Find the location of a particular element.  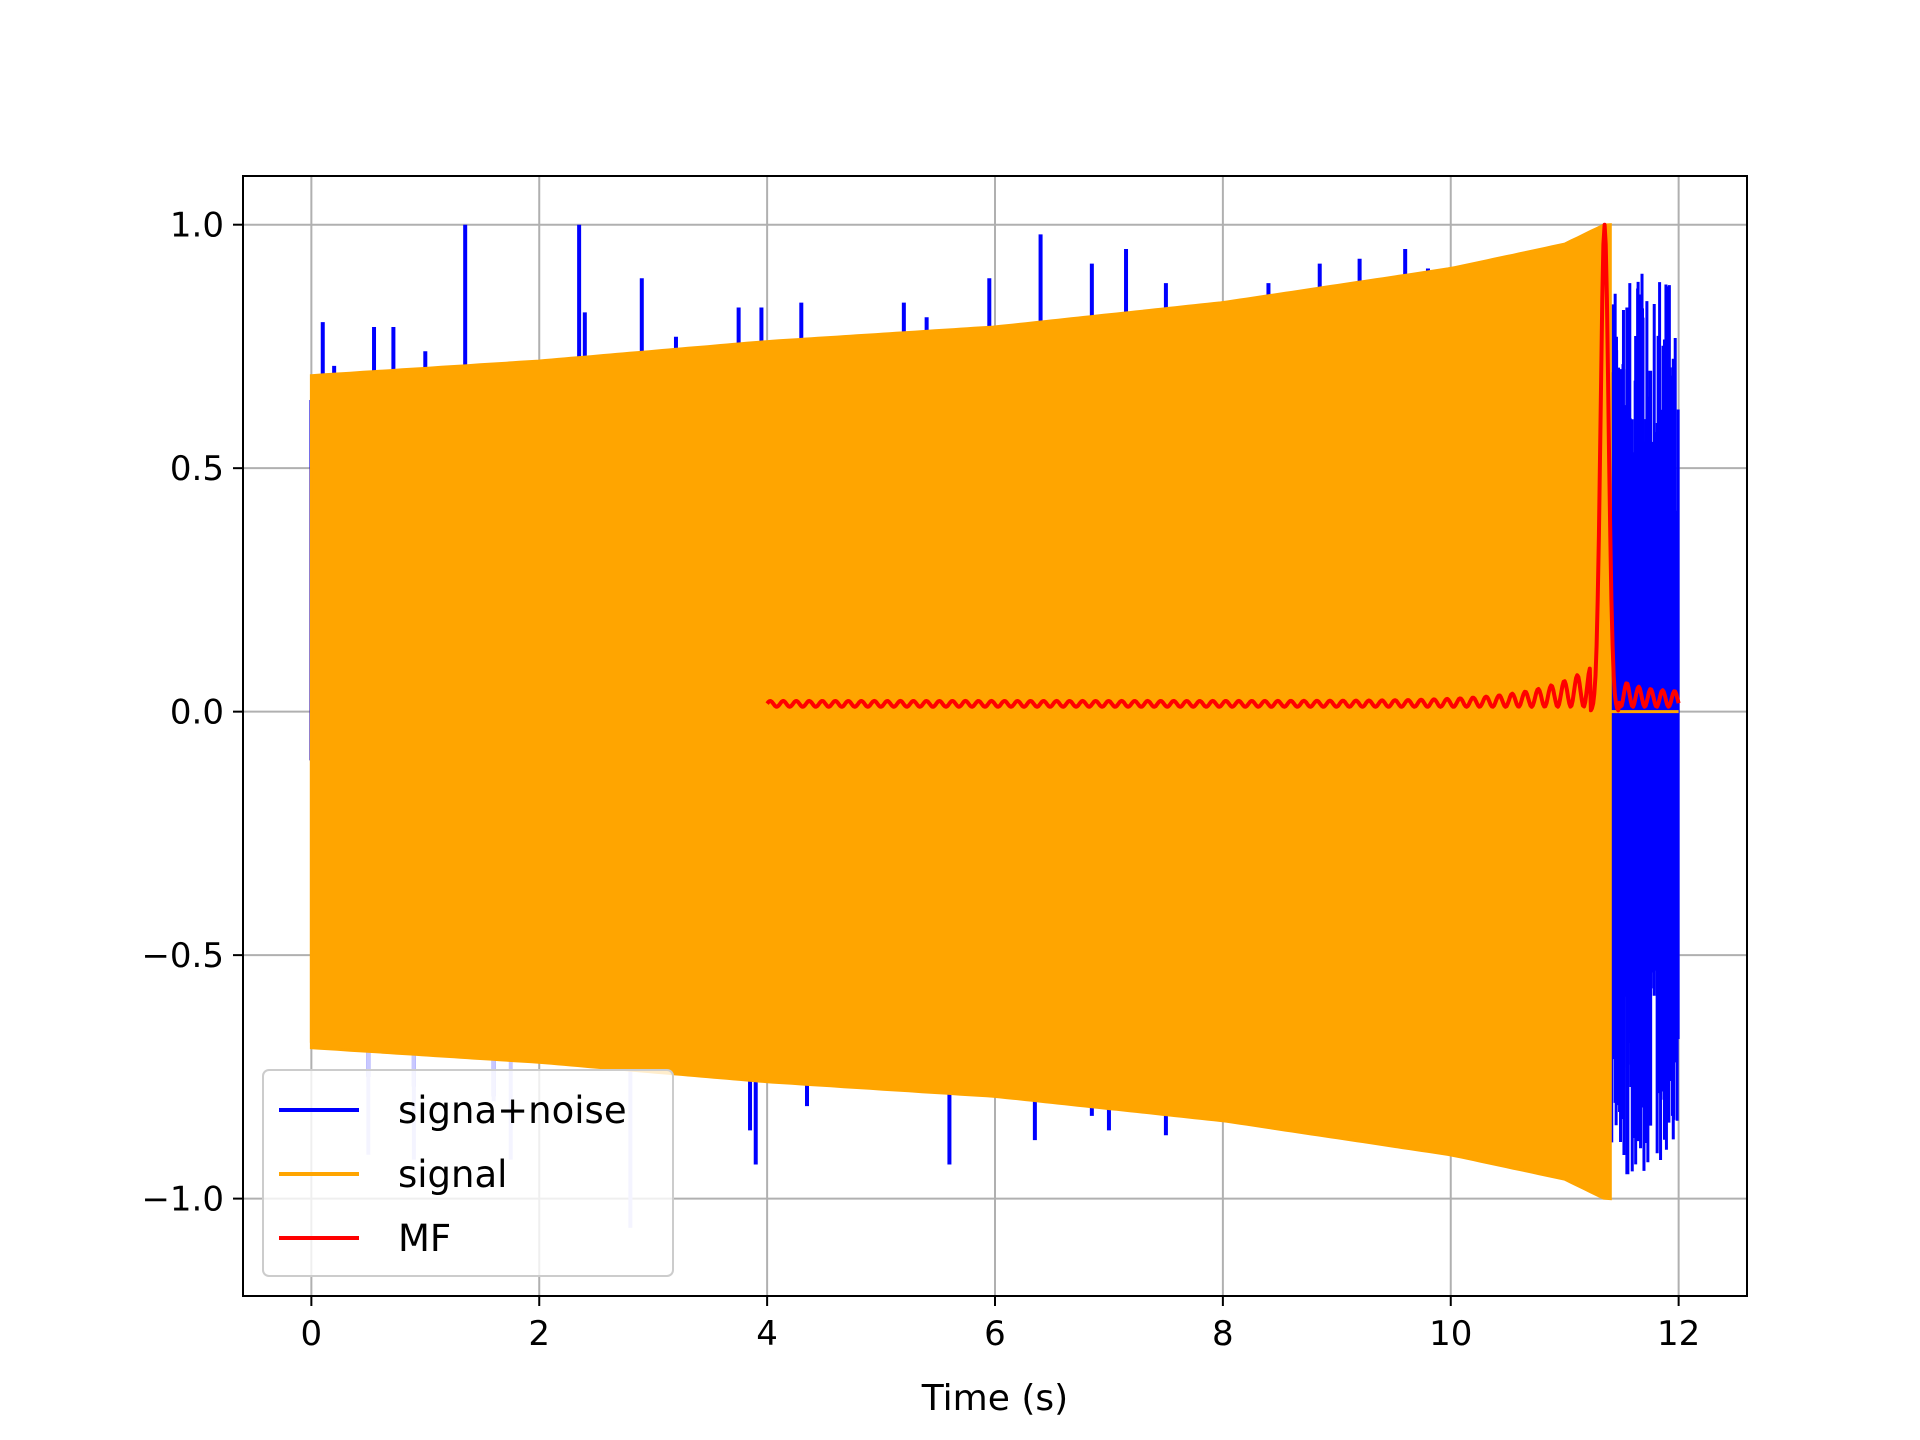

x-tick-label: 0 is located at coordinates (312, 1334).